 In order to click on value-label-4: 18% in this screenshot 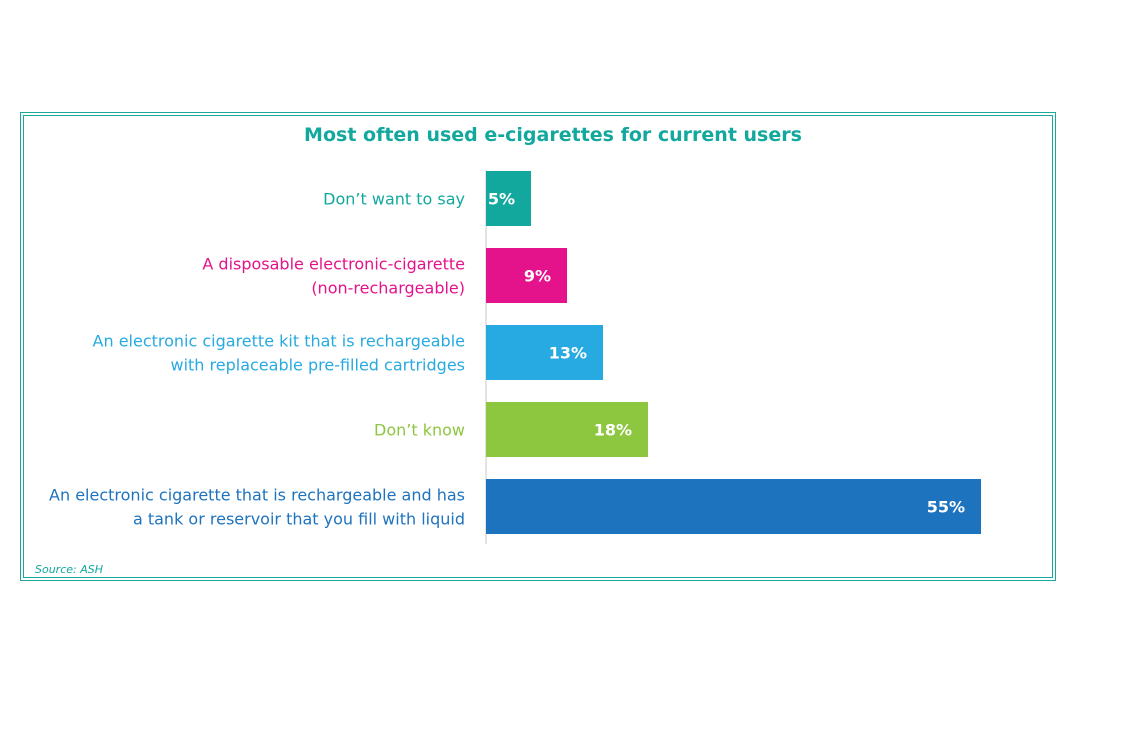, I will do `click(613, 430)`.